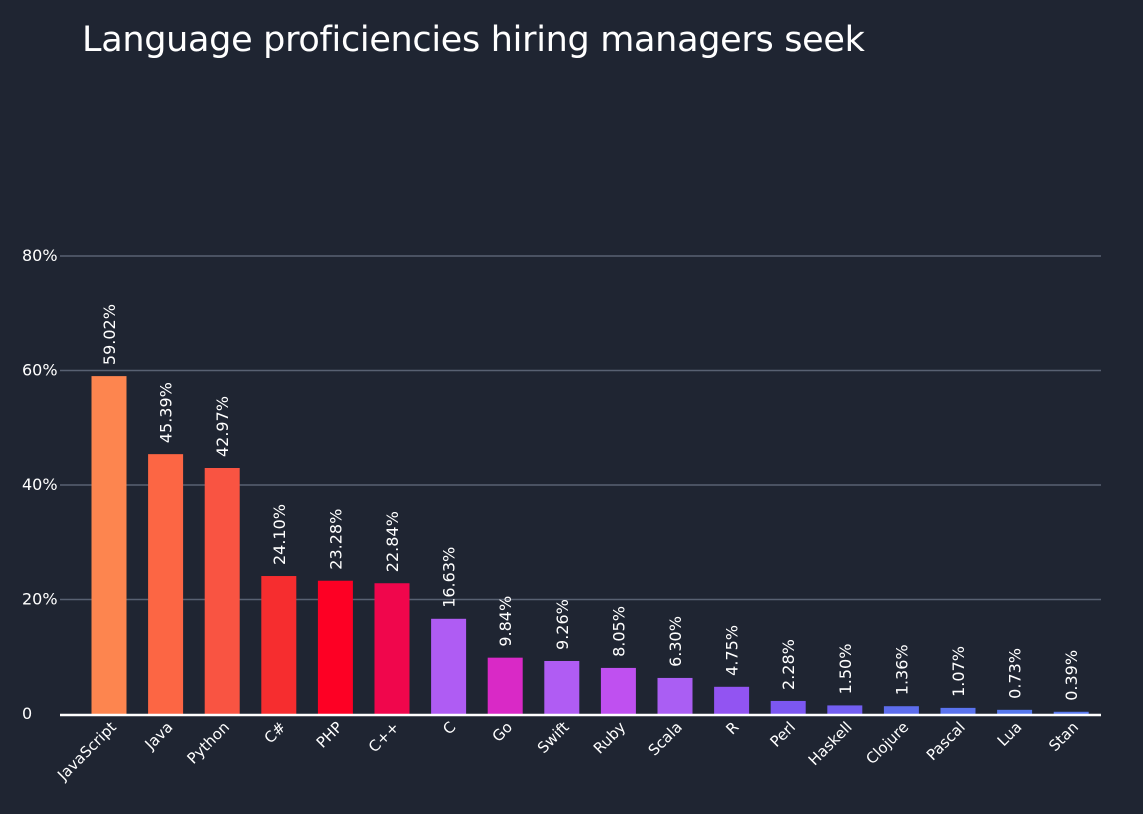 This screenshot has width=1143, height=814. Describe the element at coordinates (946, 741) in the screenshot. I see `x-tick-label: Pascal` at that location.